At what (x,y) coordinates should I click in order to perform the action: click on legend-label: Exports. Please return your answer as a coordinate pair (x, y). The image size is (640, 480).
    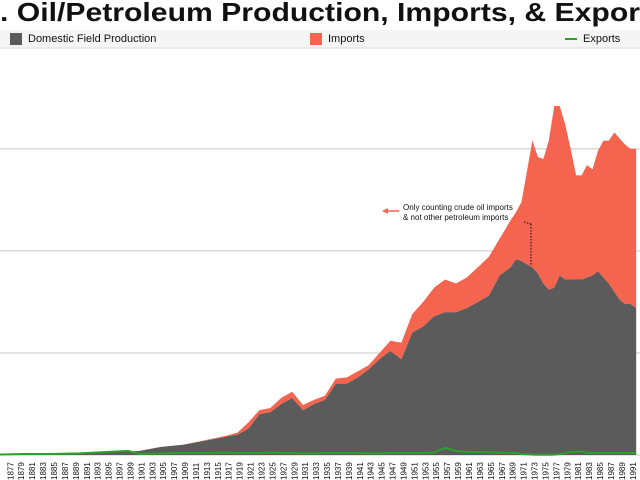
    Looking at the image, I should click on (602, 39).